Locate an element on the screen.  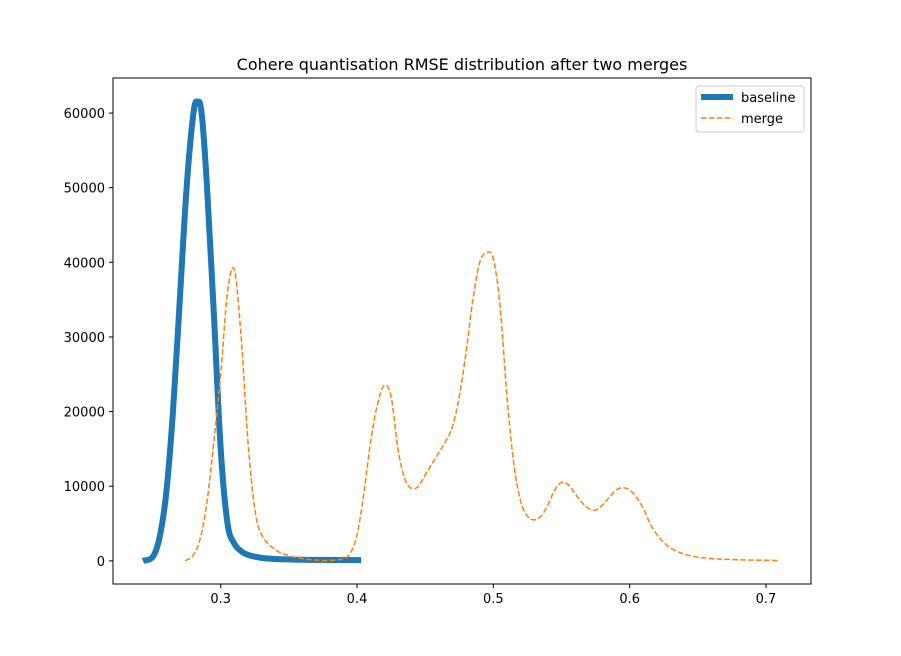
y-axis: 0 10000 20000 30000 40000 50000 60000 is located at coordinates (88, 338).